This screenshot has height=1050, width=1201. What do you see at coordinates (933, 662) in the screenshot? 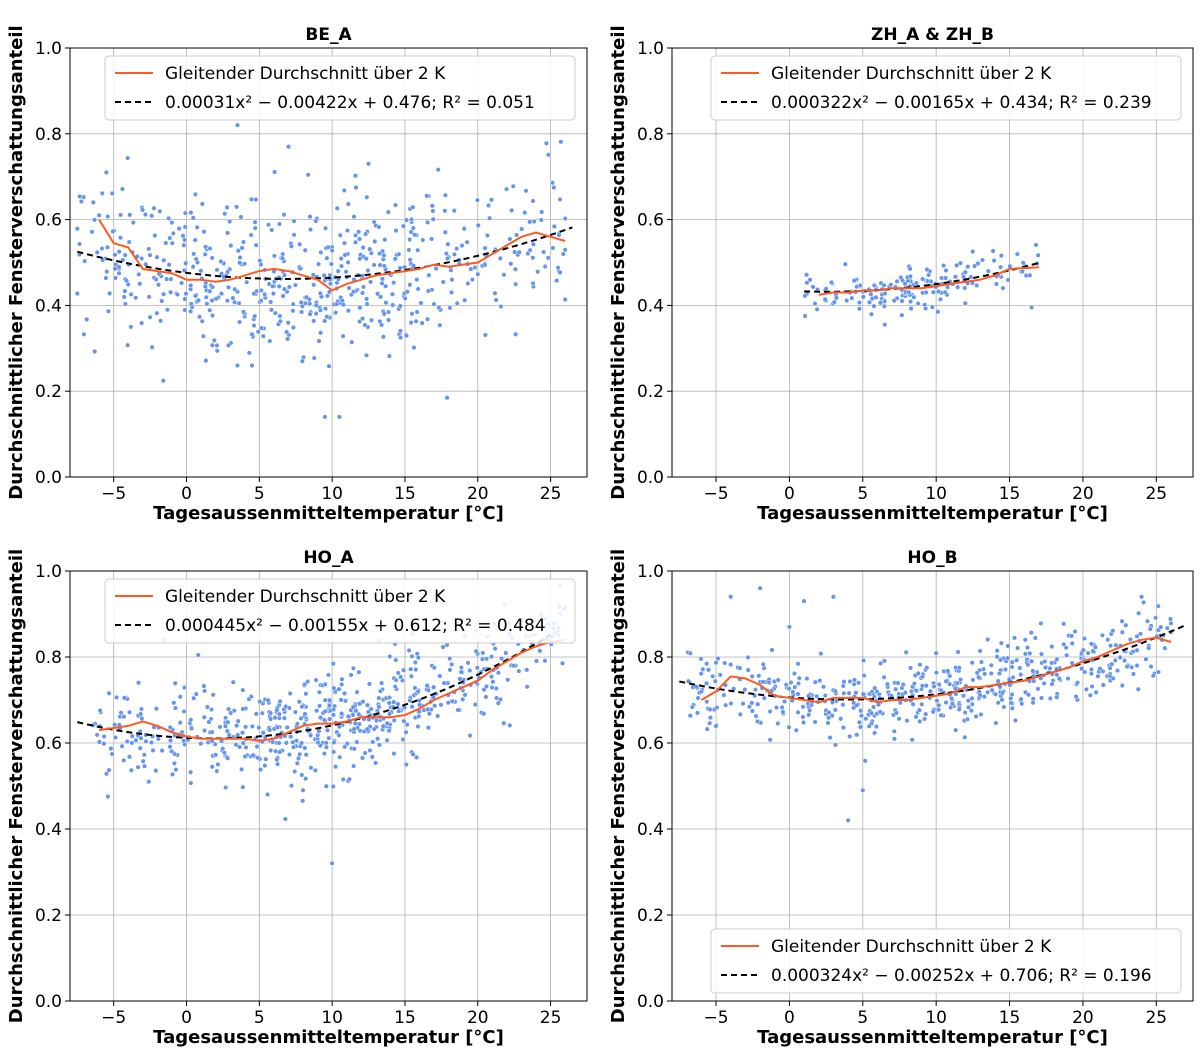
I see `fit-curve` at bounding box center [933, 662].